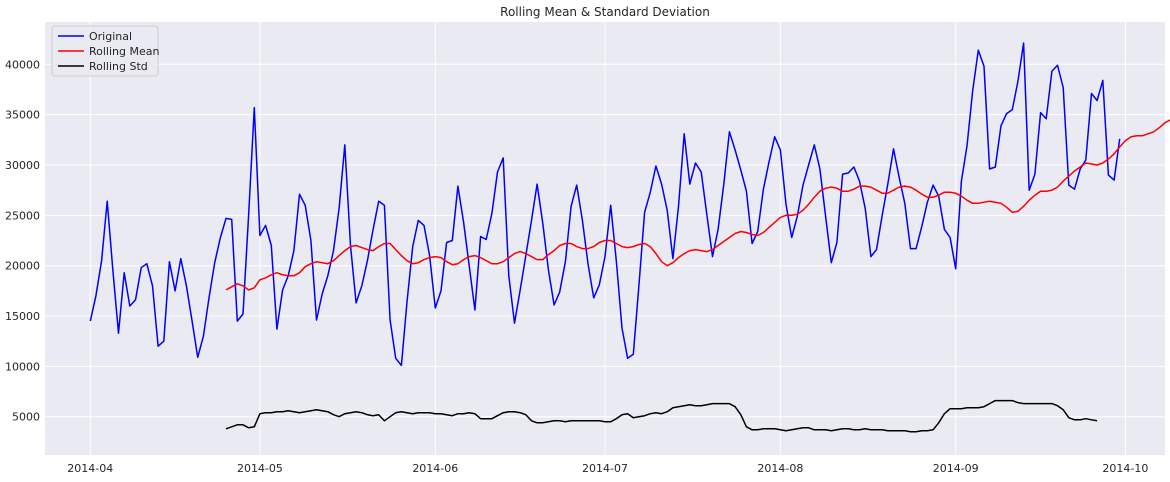 This screenshot has width=1170, height=482. Describe the element at coordinates (22, 366) in the screenshot. I see `y-tick-label: 10000` at that location.